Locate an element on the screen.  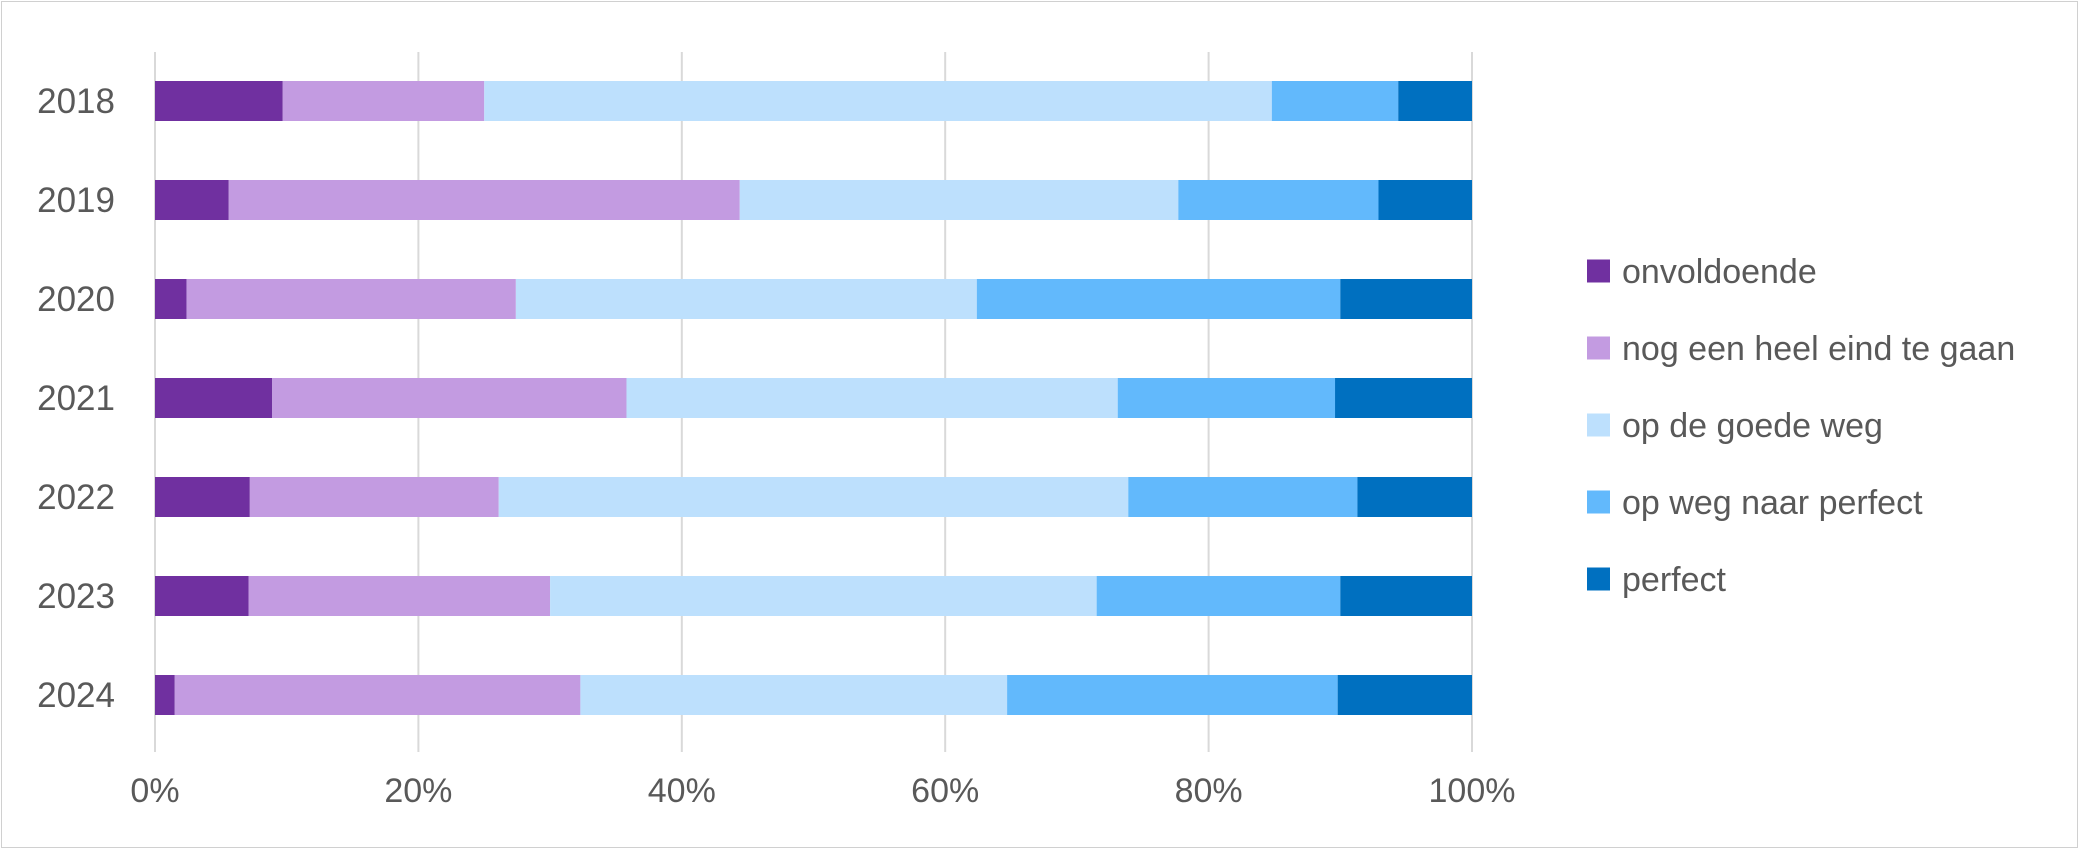
bar-row-2018 is located at coordinates (813, 101).